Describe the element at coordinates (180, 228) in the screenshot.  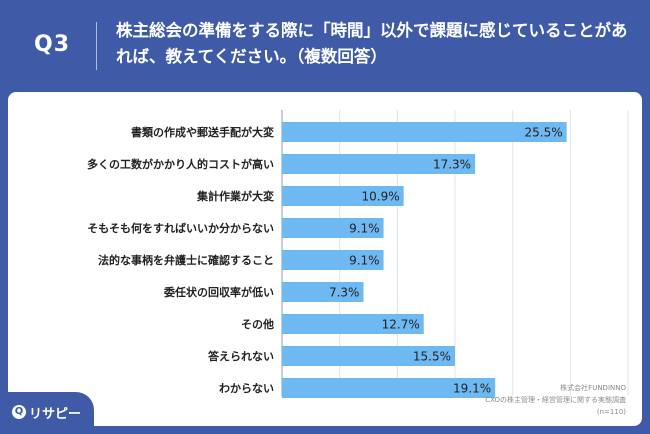
I see `category-label: そもそも何をすればいいか分からない` at that location.